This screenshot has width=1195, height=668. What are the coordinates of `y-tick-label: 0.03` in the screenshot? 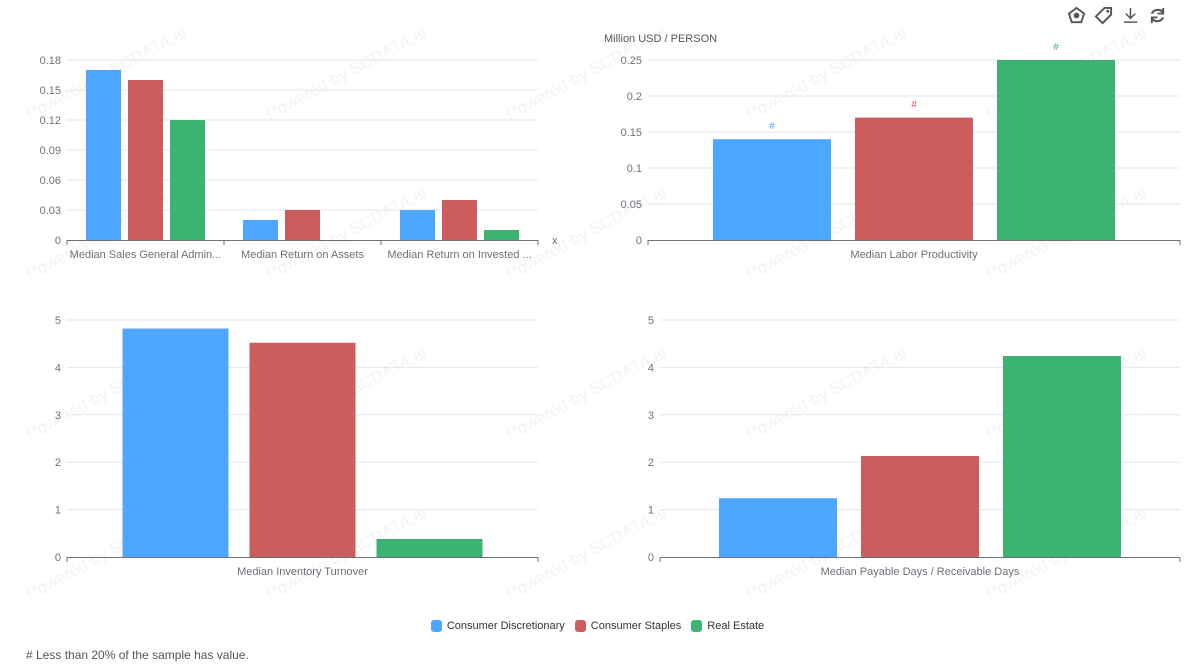 It's located at (50, 211).